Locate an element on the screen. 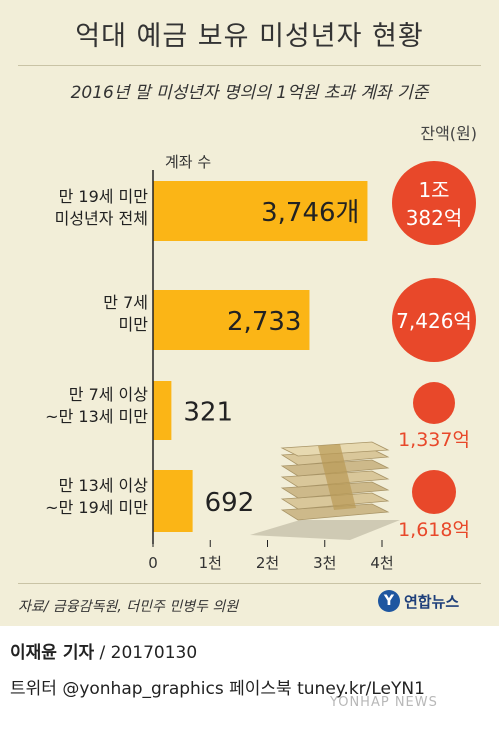  publish-date: / 20170130 is located at coordinates (148, 653).